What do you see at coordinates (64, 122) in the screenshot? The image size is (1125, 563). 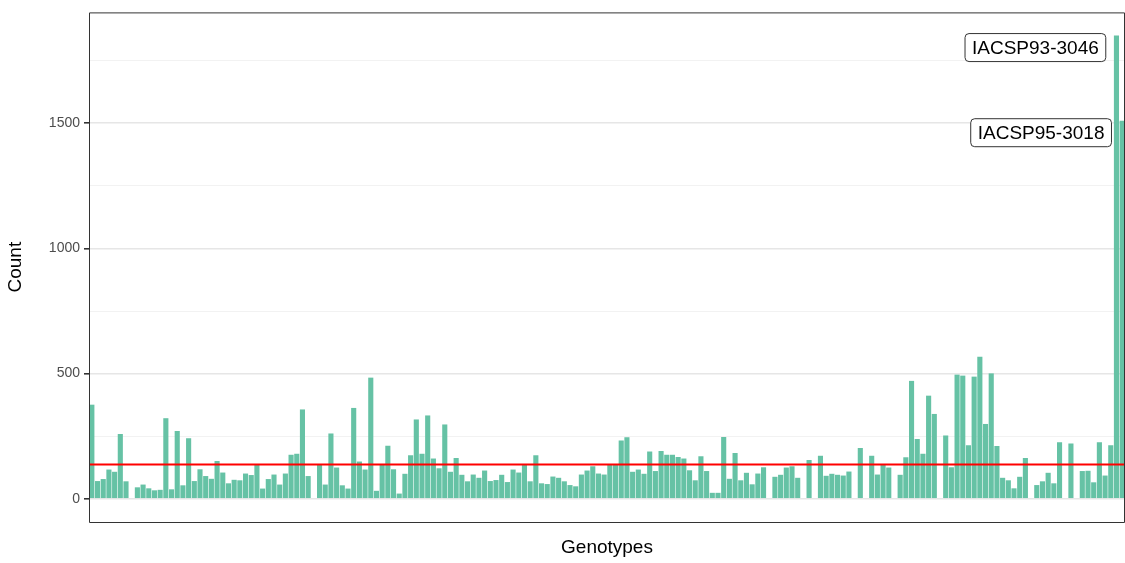 I see `y-tick-label: 1500` at bounding box center [64, 122].